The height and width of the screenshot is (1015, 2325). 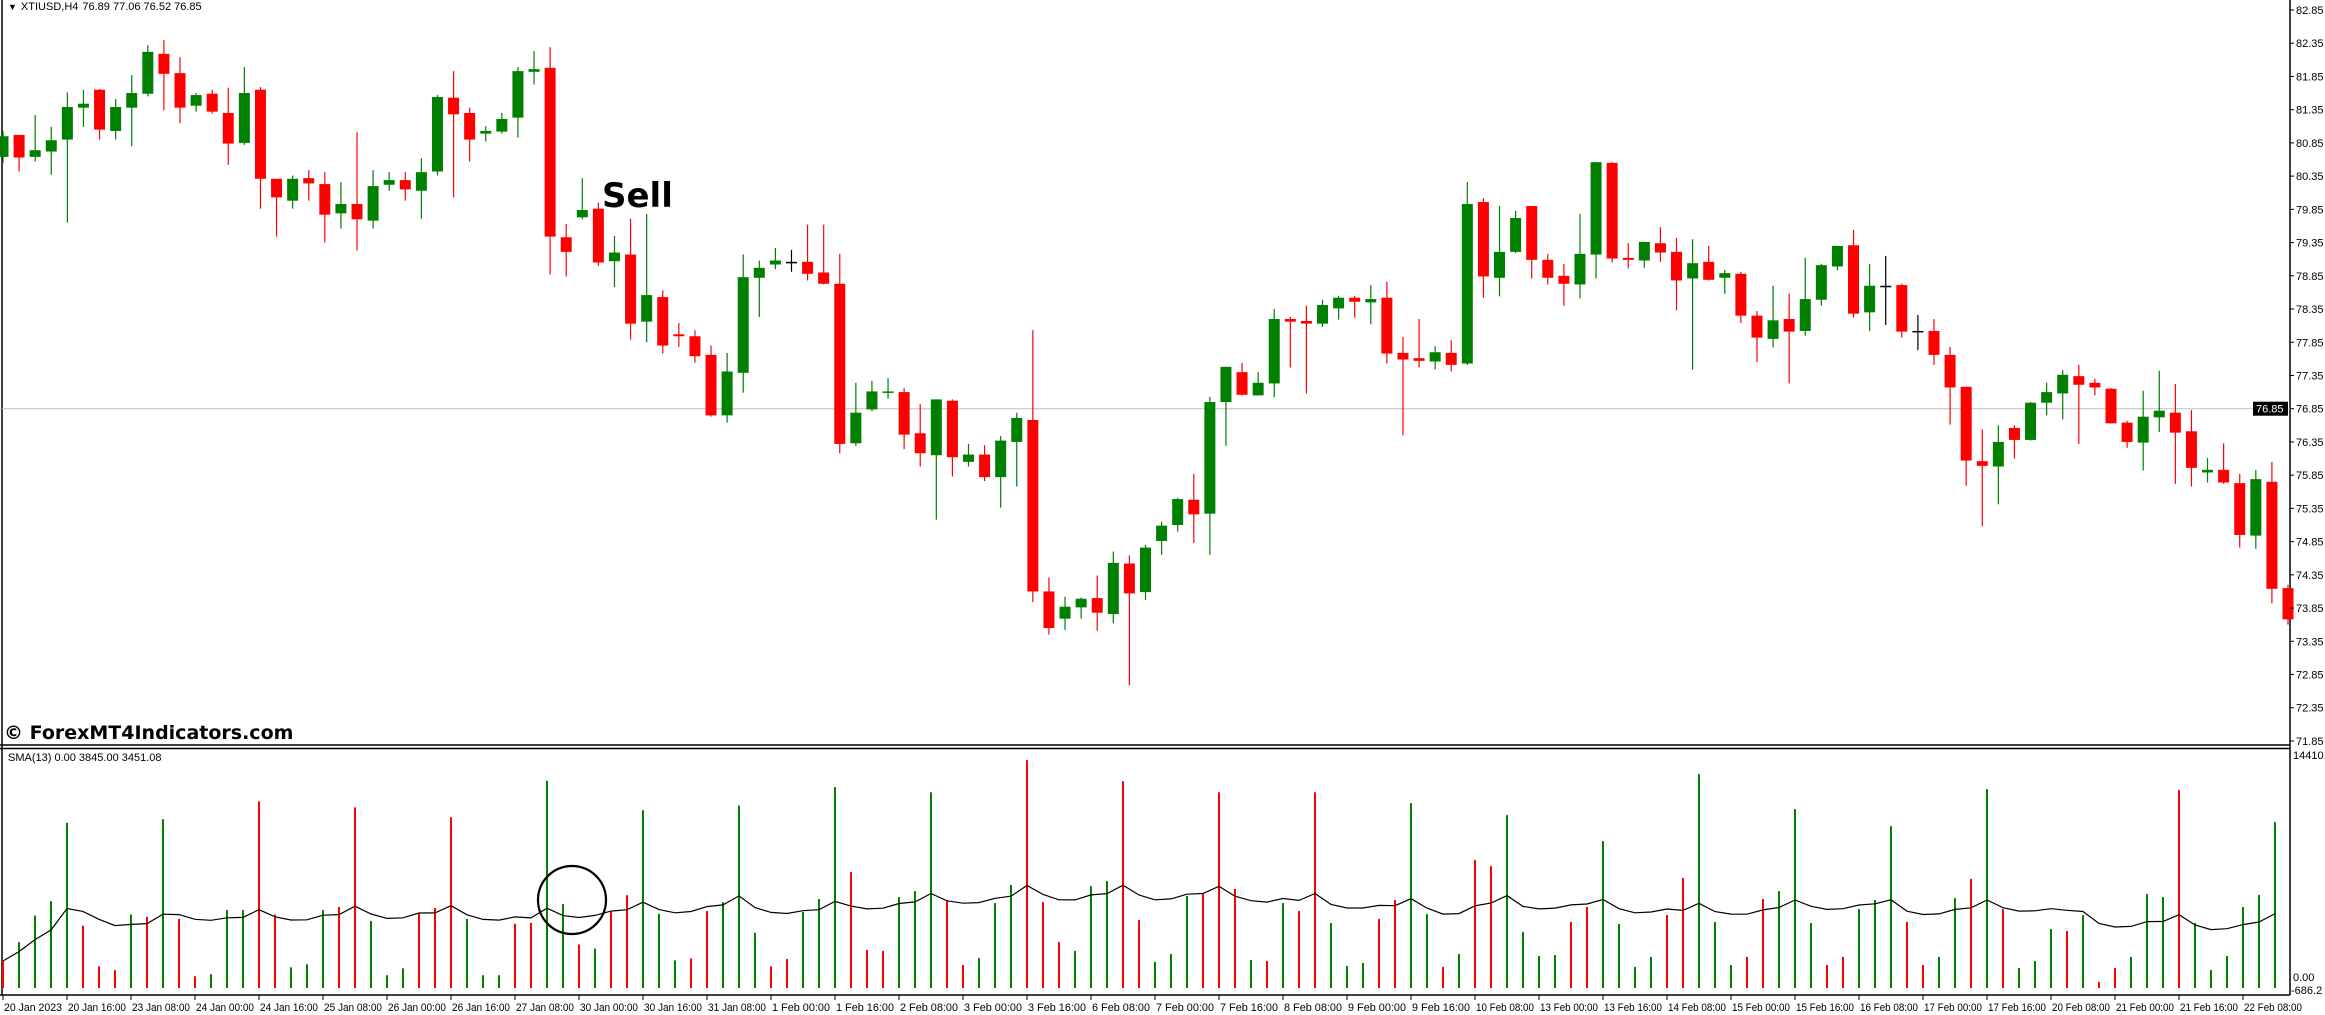 What do you see at coordinates (1889, 1008) in the screenshot?
I see `time-tick-label: 16 Feb 08:00` at bounding box center [1889, 1008].